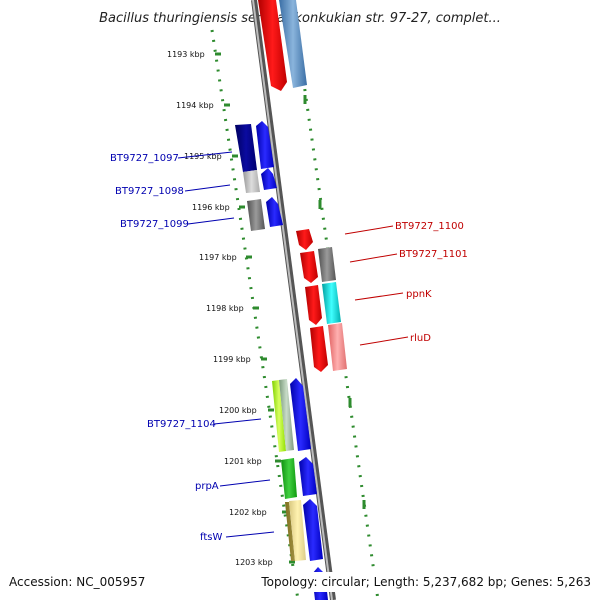 This screenshot has width=600, height=600. Describe the element at coordinates (293, 300) in the screenshot. I see `genome-backbone` at that location.